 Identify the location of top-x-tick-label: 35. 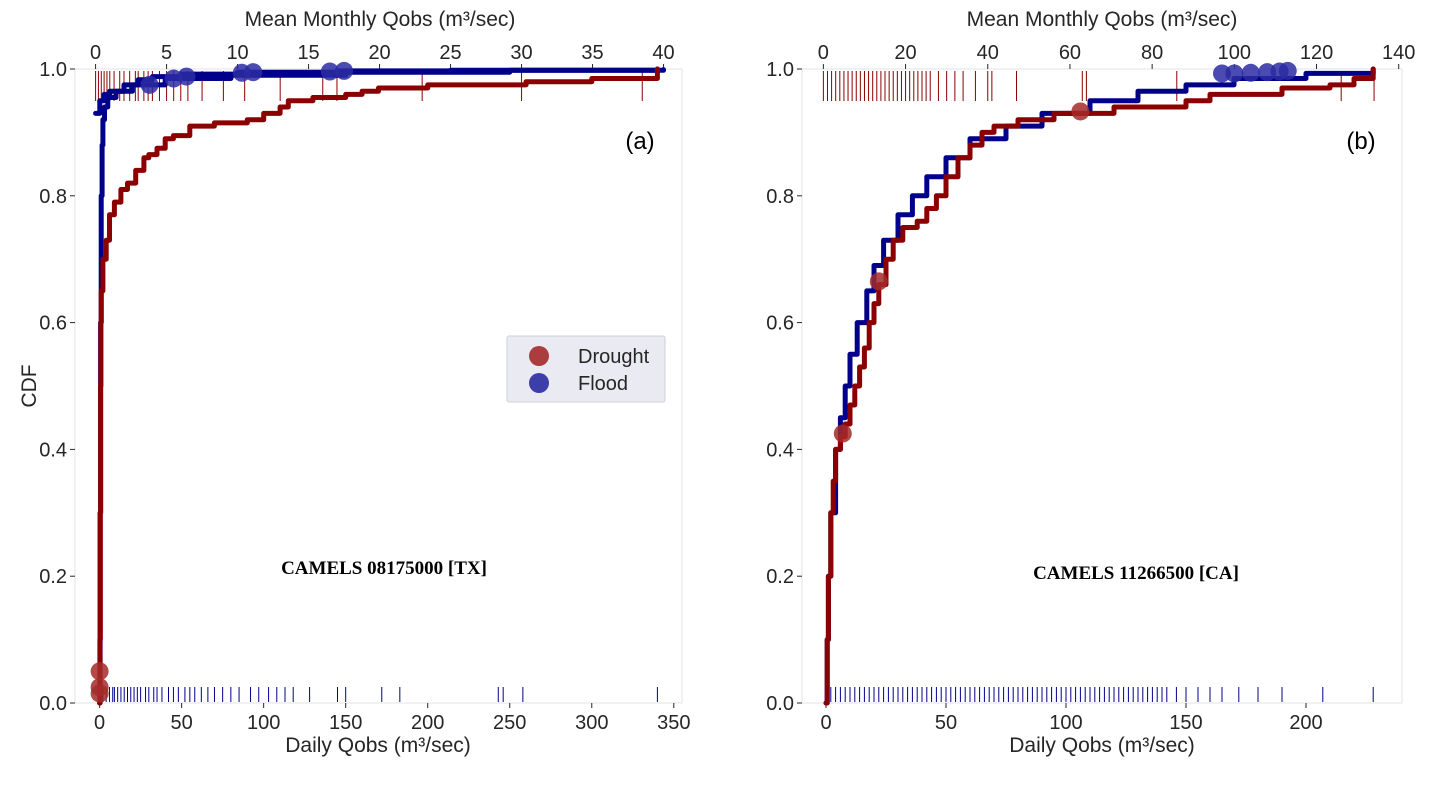
(592, 53).